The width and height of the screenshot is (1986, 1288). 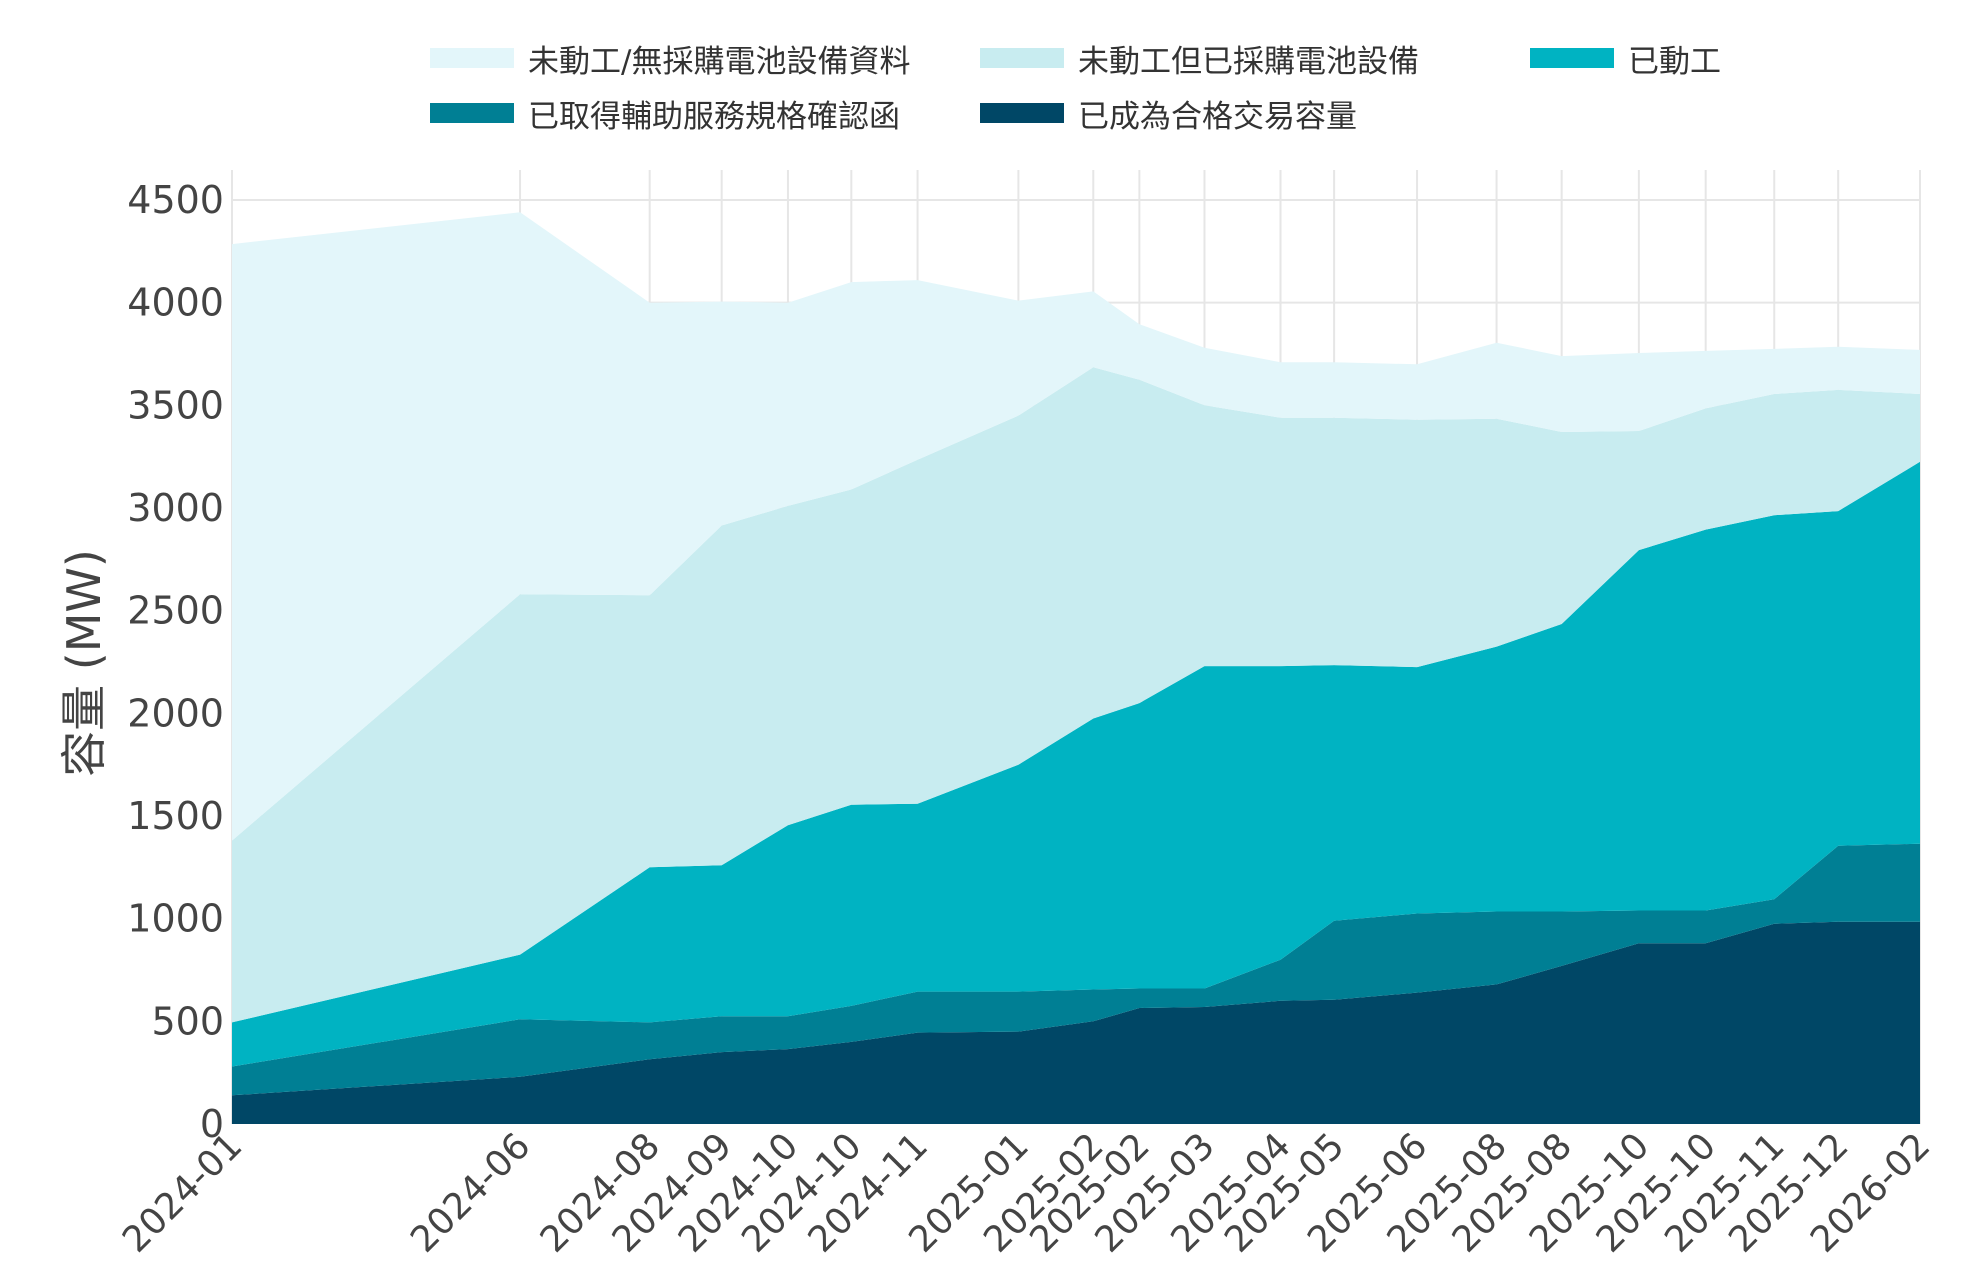 I want to click on legend-item-started: 已動工, so click(x=1625, y=59).